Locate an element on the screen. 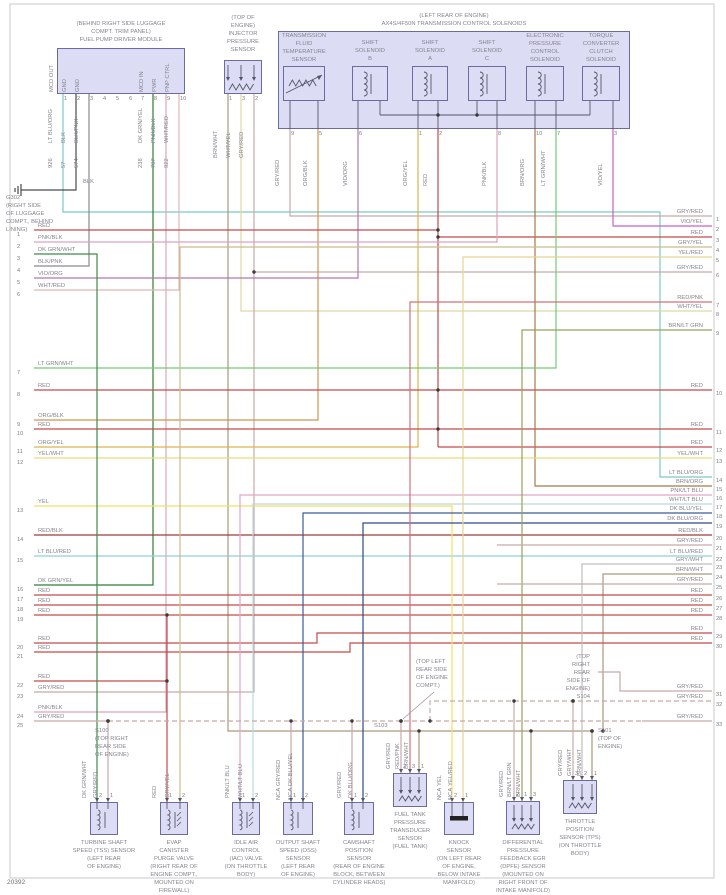 This screenshot has height=895, width=726. left-terminal-number: 22 is located at coordinates (20, 686).